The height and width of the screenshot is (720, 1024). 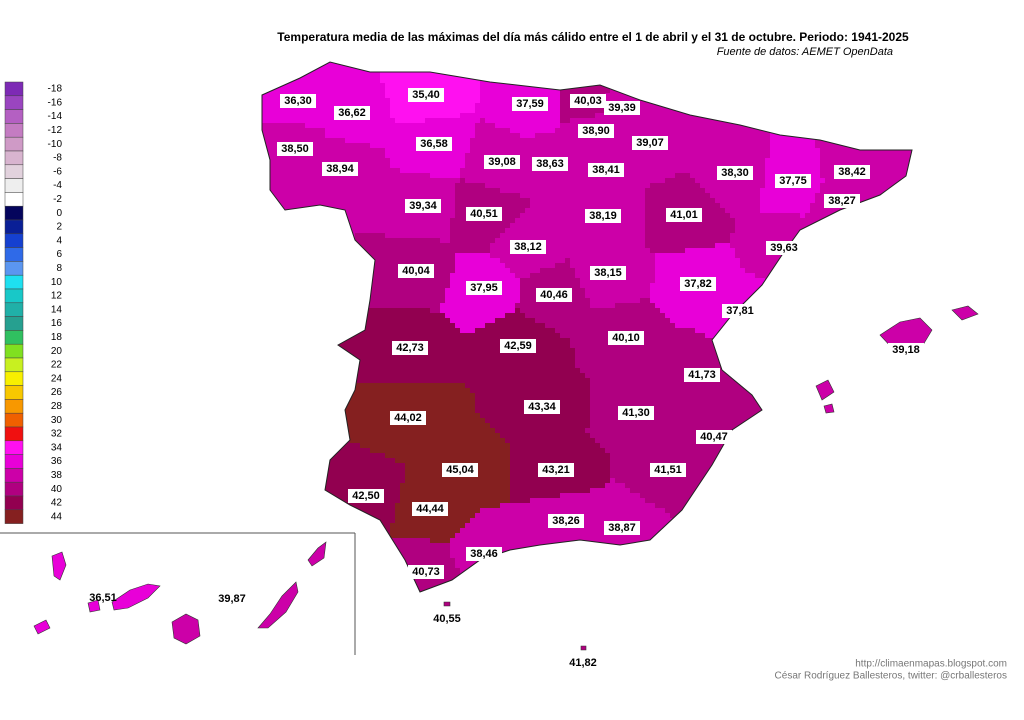 I want to click on value-label: 36,62, so click(x=352, y=113).